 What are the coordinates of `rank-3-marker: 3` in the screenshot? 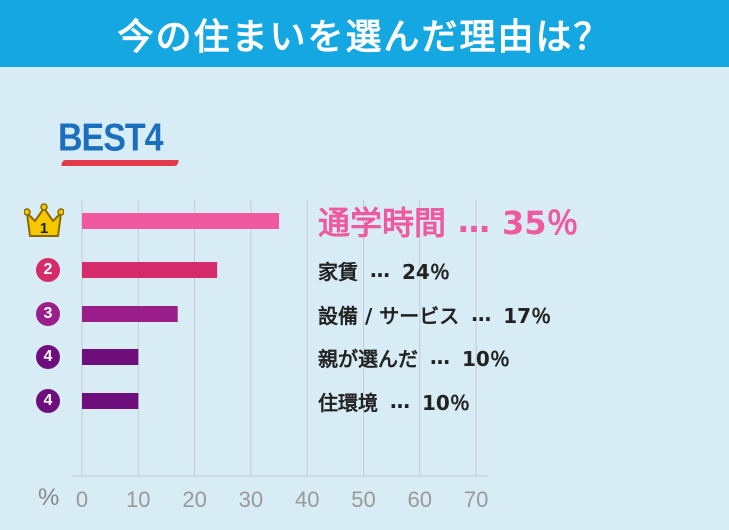 It's located at (50, 316).